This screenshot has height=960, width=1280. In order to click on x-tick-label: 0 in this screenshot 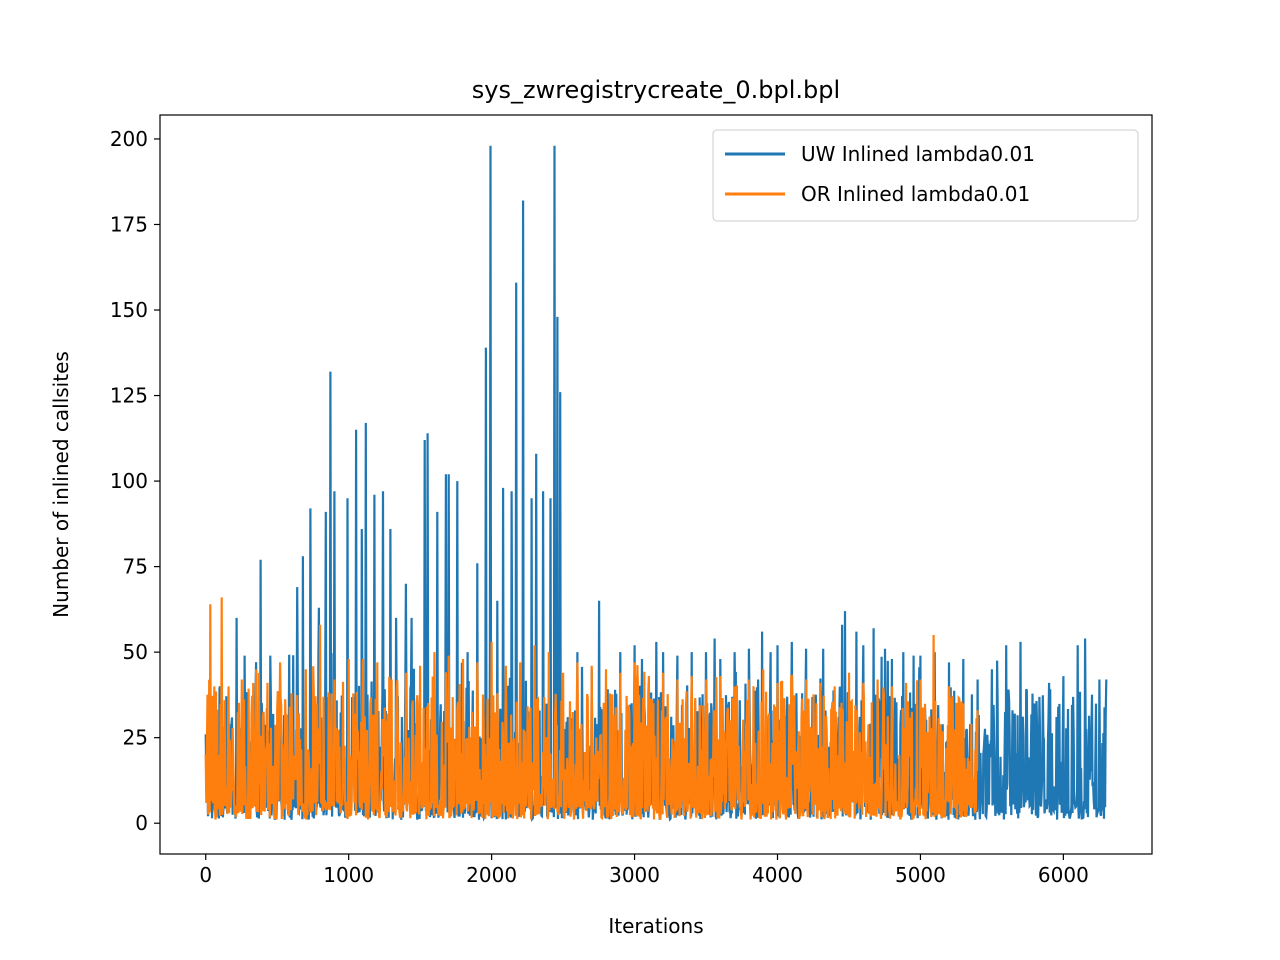, I will do `click(205, 875)`.